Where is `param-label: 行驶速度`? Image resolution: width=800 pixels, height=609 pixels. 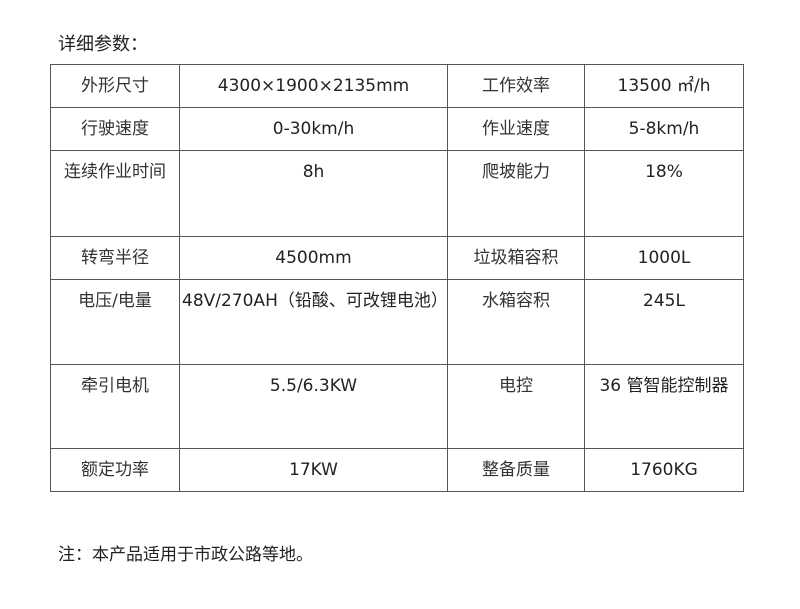 param-label: 行驶速度 is located at coordinates (115, 129).